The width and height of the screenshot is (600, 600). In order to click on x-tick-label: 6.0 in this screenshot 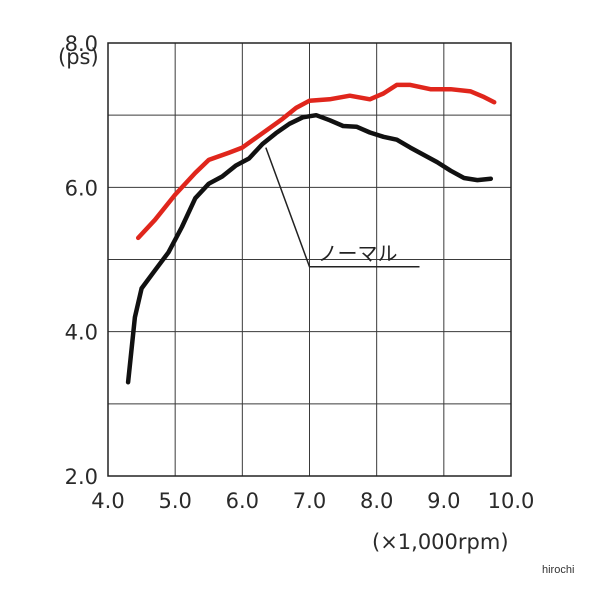, I will do `click(242, 501)`.